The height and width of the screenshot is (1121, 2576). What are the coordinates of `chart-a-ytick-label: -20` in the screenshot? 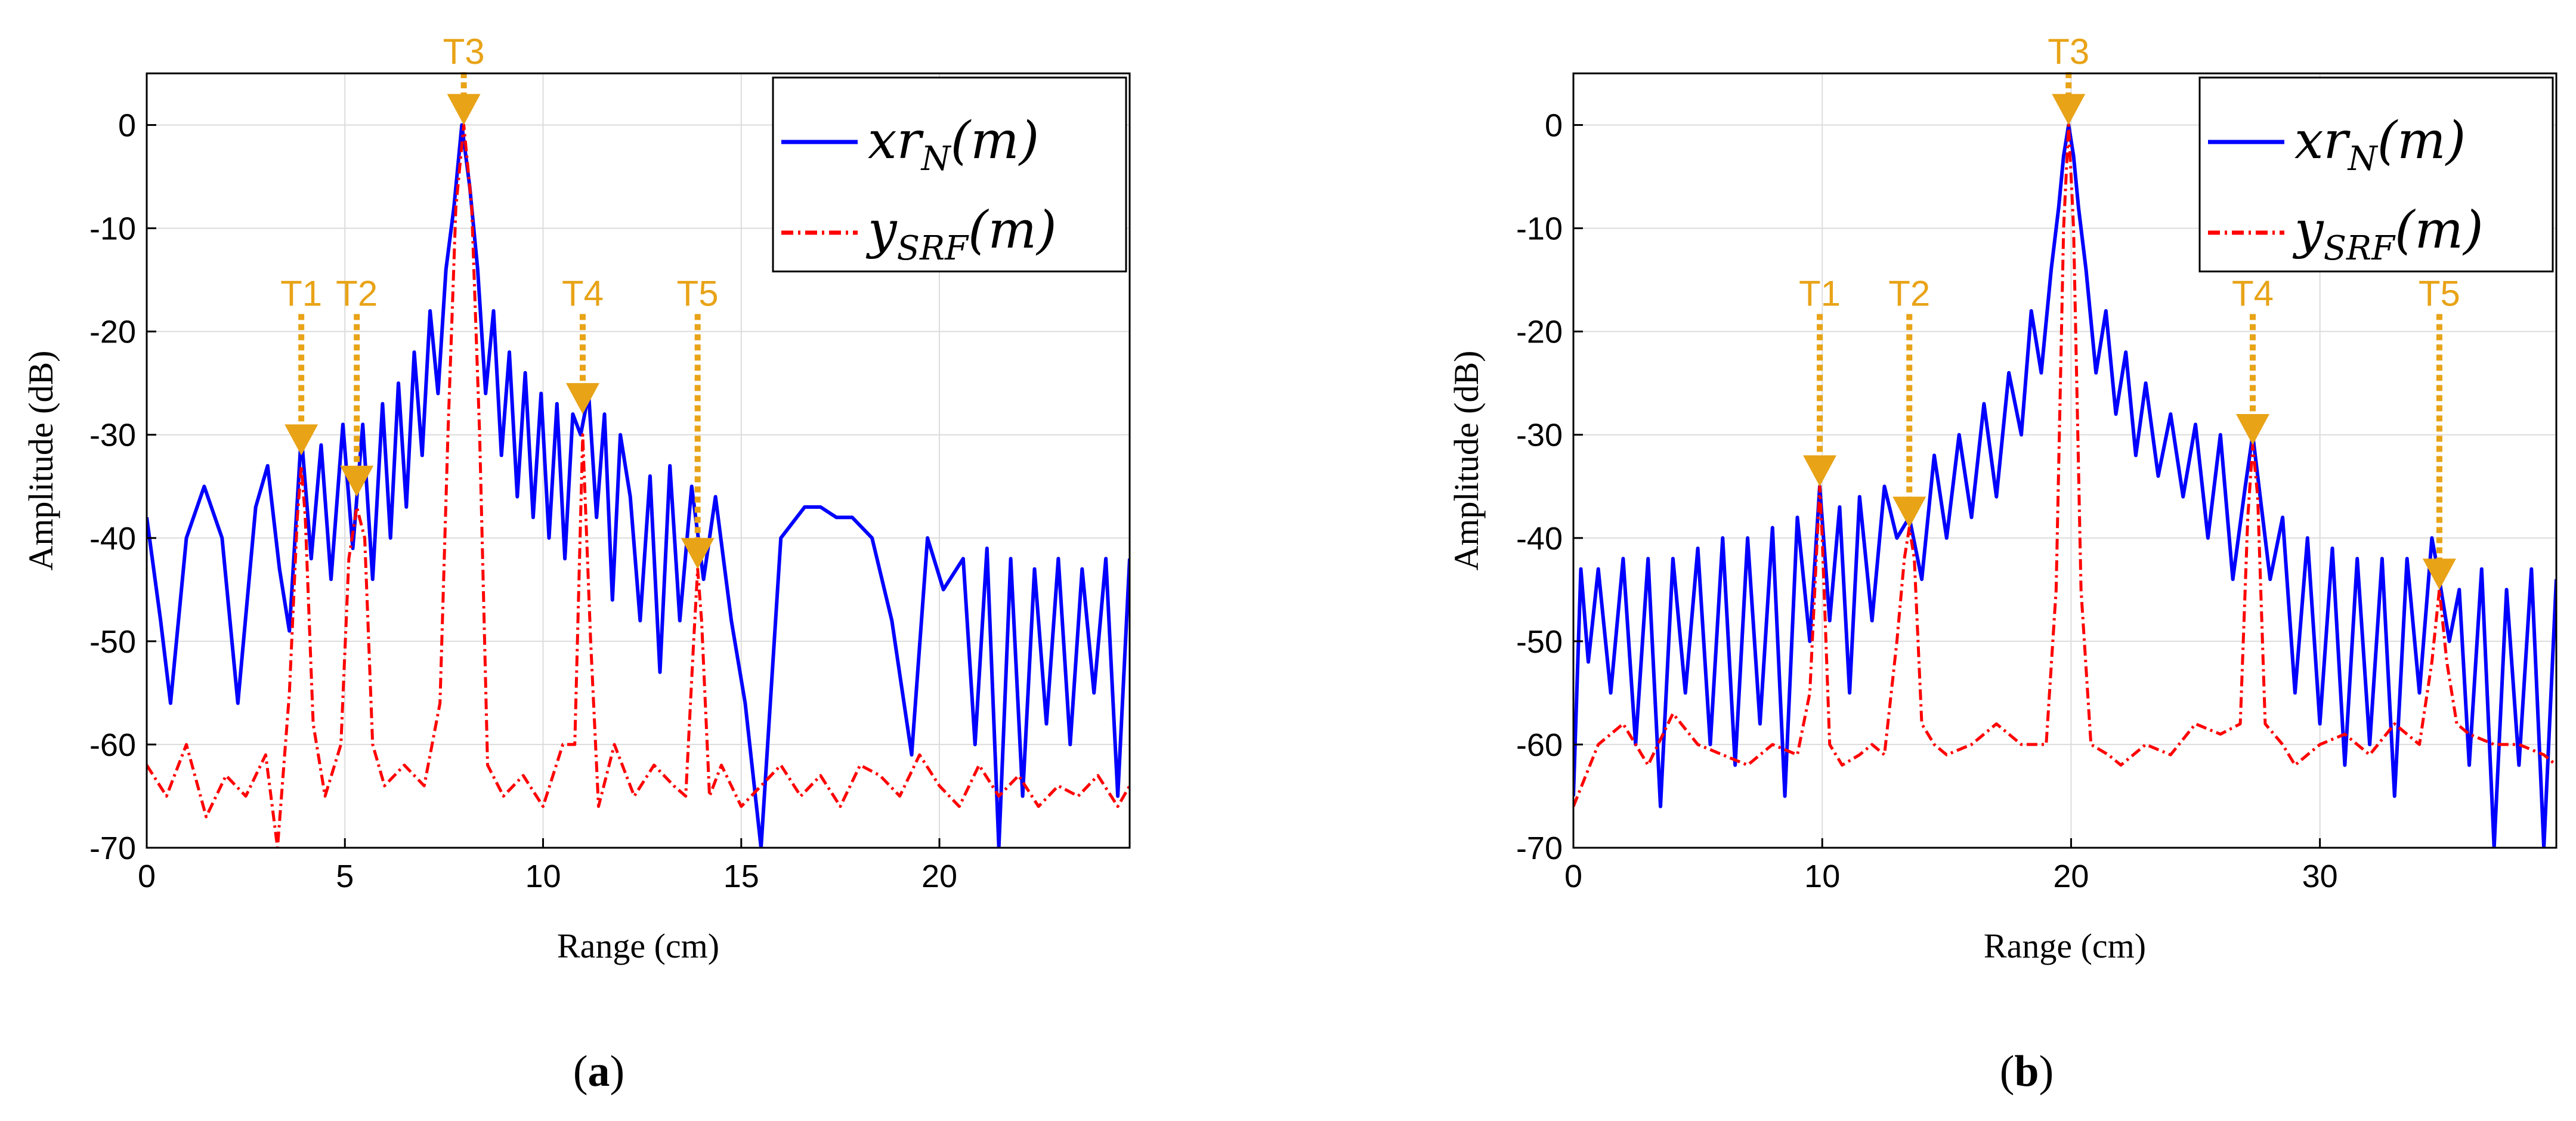 It's located at (112, 332).